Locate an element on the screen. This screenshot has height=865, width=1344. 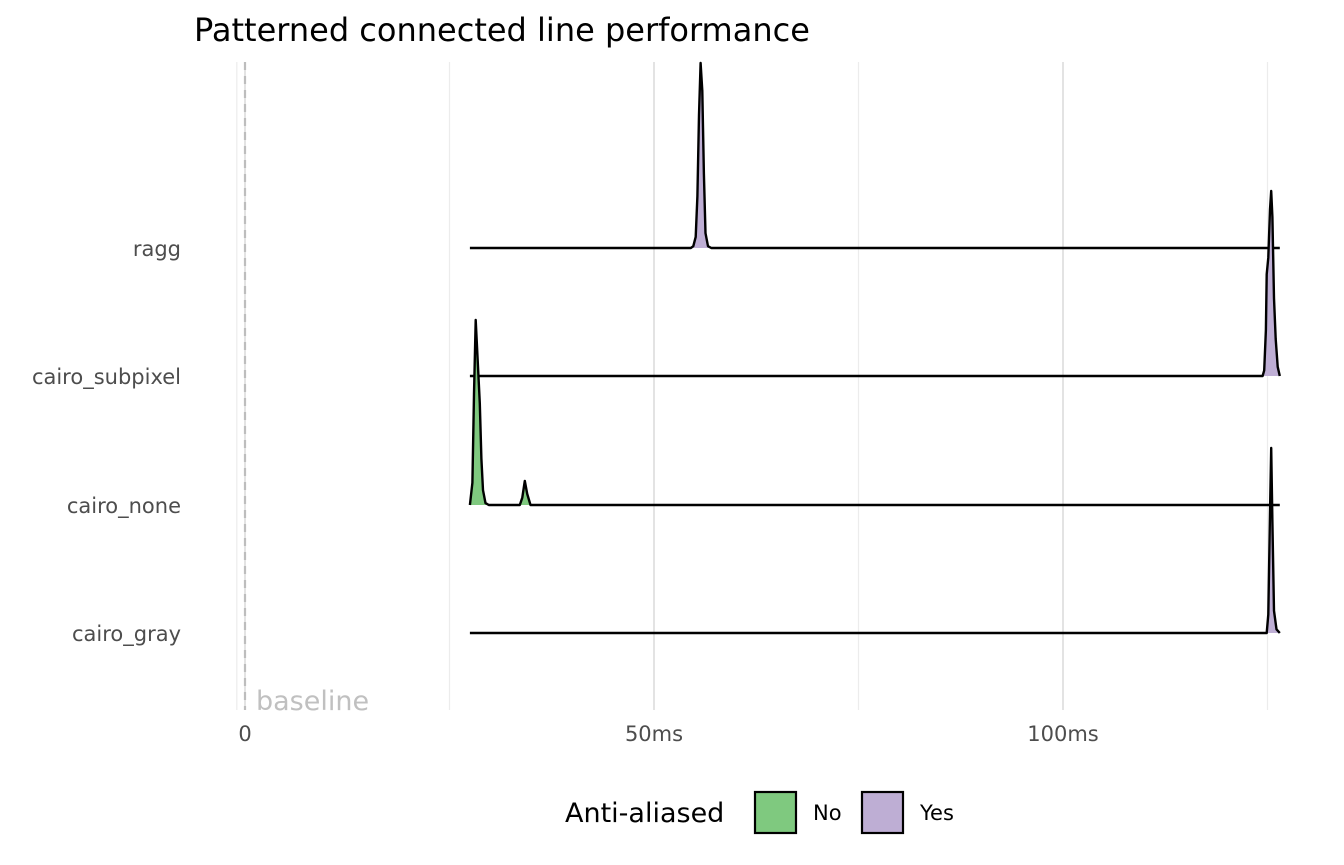
ridge-fill-ragg is located at coordinates (874, 155).